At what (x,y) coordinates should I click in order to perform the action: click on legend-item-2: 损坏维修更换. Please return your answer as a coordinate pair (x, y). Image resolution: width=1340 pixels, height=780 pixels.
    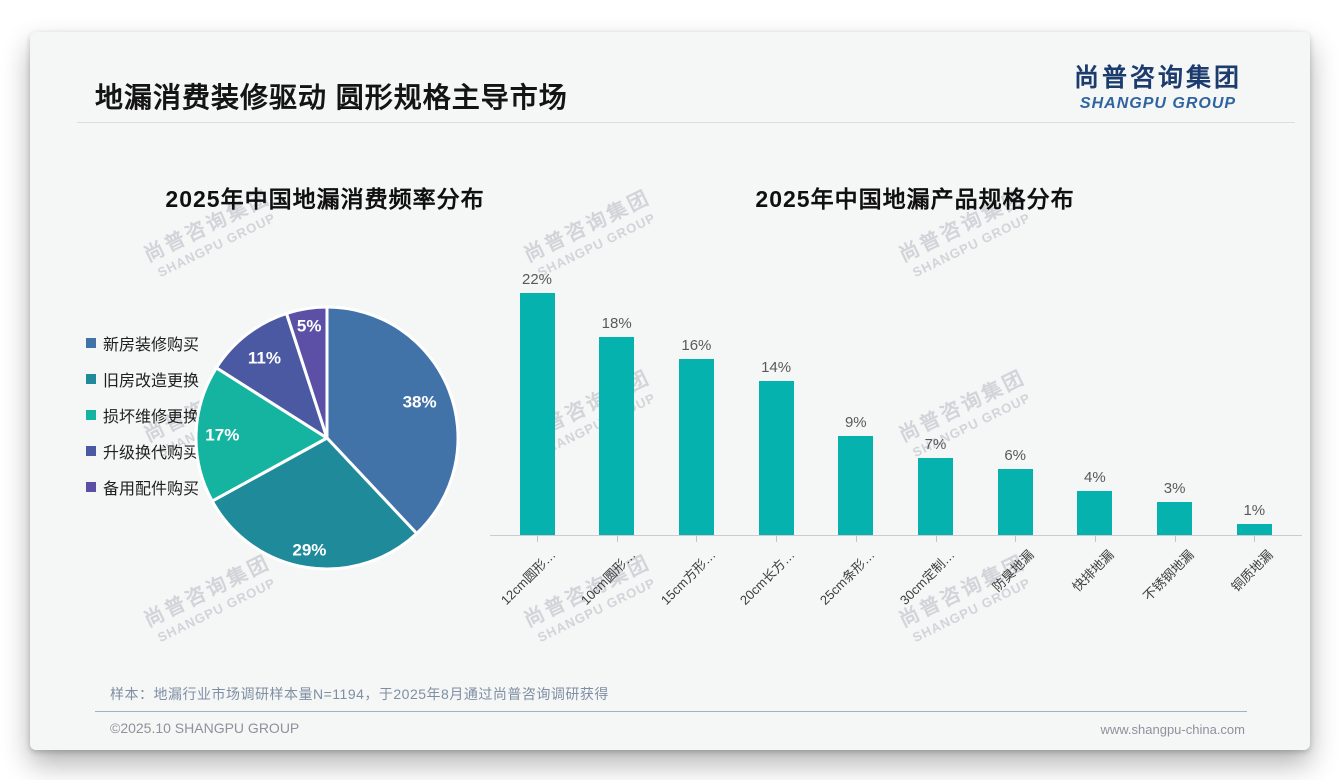
    Looking at the image, I should click on (142, 415).